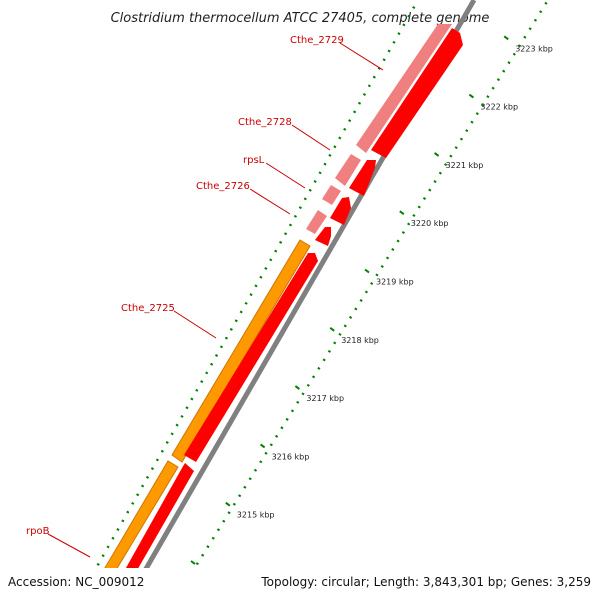 The width and height of the screenshot is (600, 600). What do you see at coordinates (534, 48) in the screenshot?
I see `tick-label: 3223 kbp` at bounding box center [534, 48].